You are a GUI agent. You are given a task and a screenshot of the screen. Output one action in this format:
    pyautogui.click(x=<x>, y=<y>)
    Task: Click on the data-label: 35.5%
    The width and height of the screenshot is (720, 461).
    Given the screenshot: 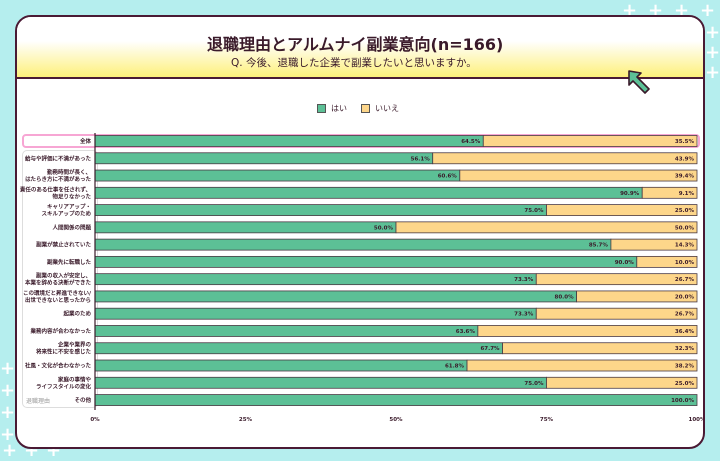 What is the action you would take?
    pyautogui.click(x=685, y=142)
    